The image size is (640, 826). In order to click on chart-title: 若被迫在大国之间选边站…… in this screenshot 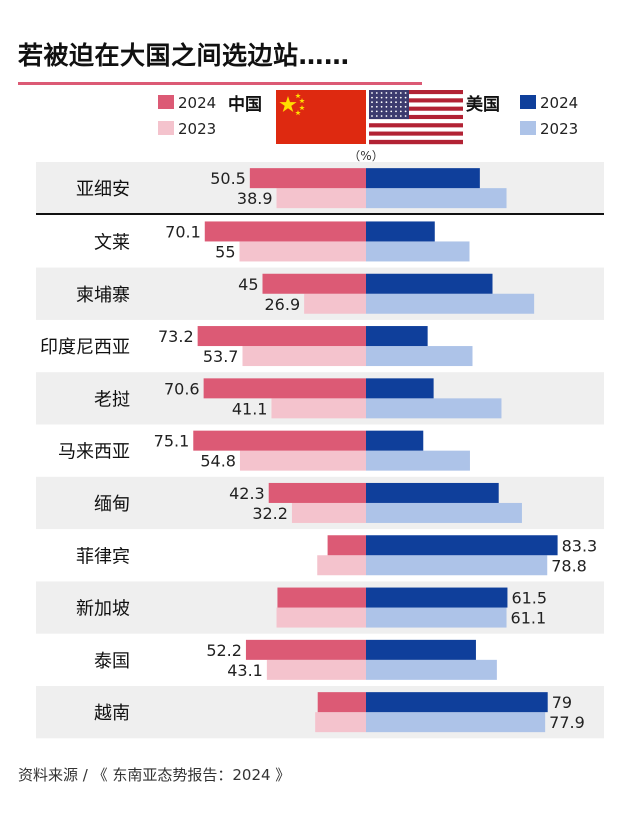, I will do `click(184, 55)`.